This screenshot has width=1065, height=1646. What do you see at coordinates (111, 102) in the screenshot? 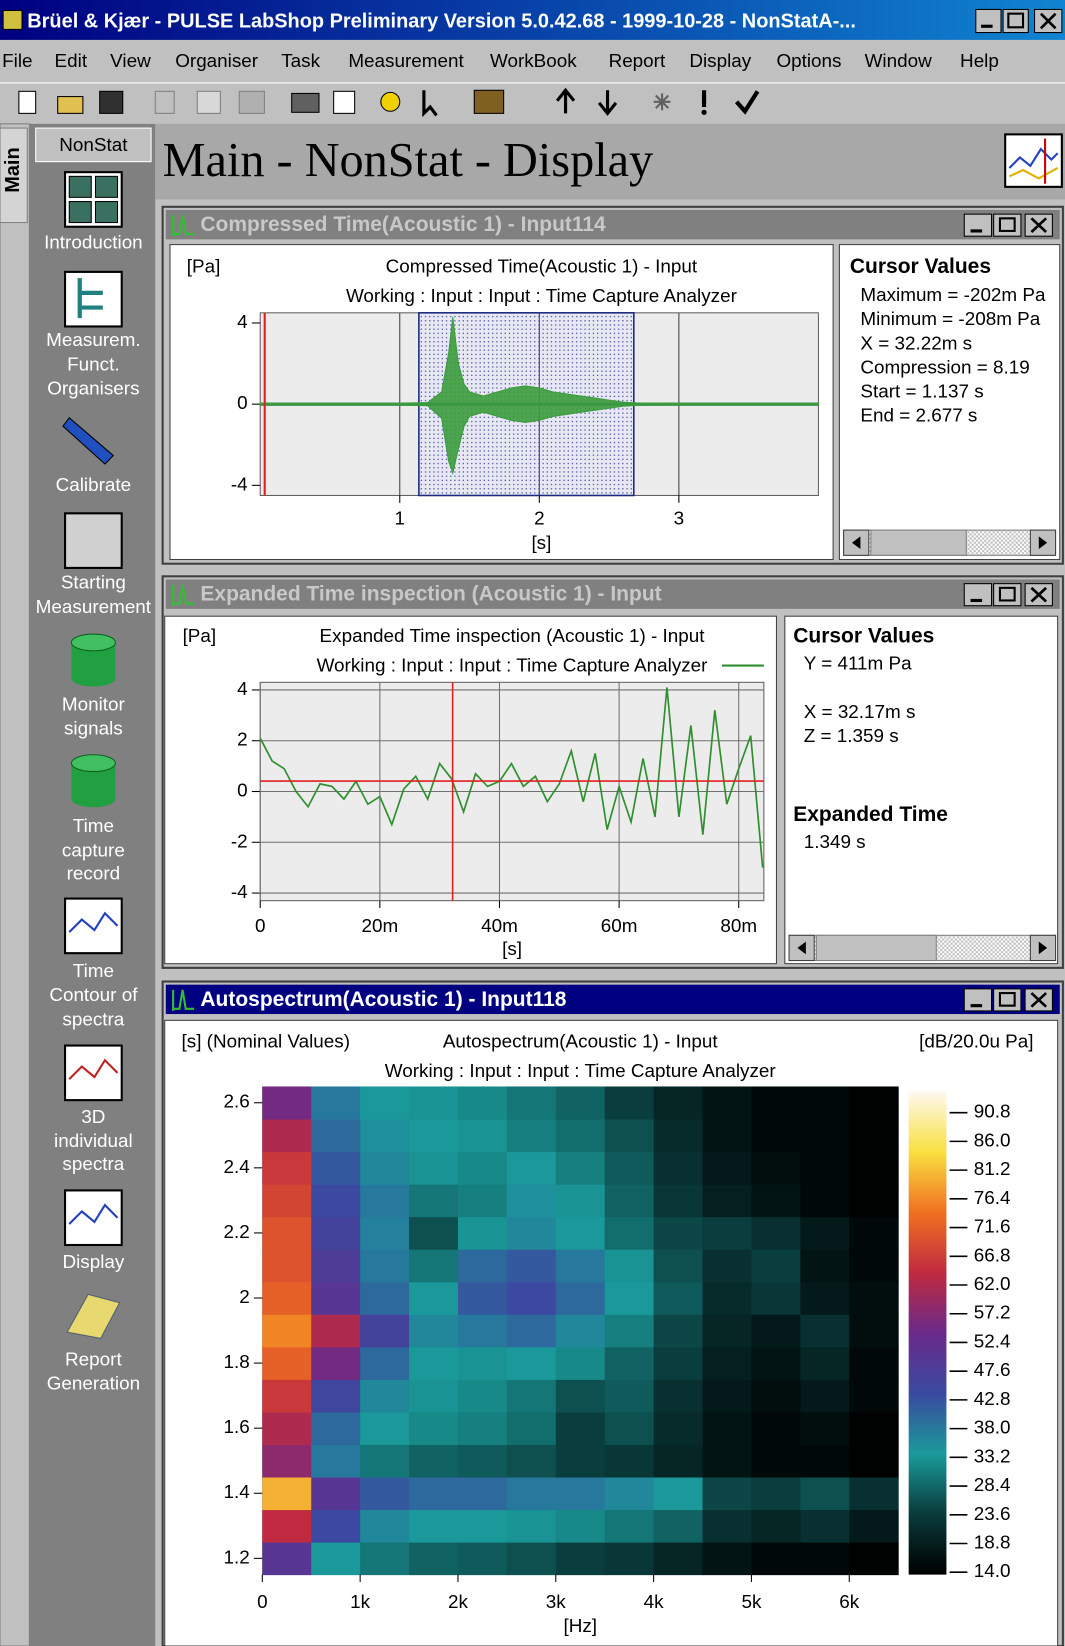
I see `save-button` at bounding box center [111, 102].